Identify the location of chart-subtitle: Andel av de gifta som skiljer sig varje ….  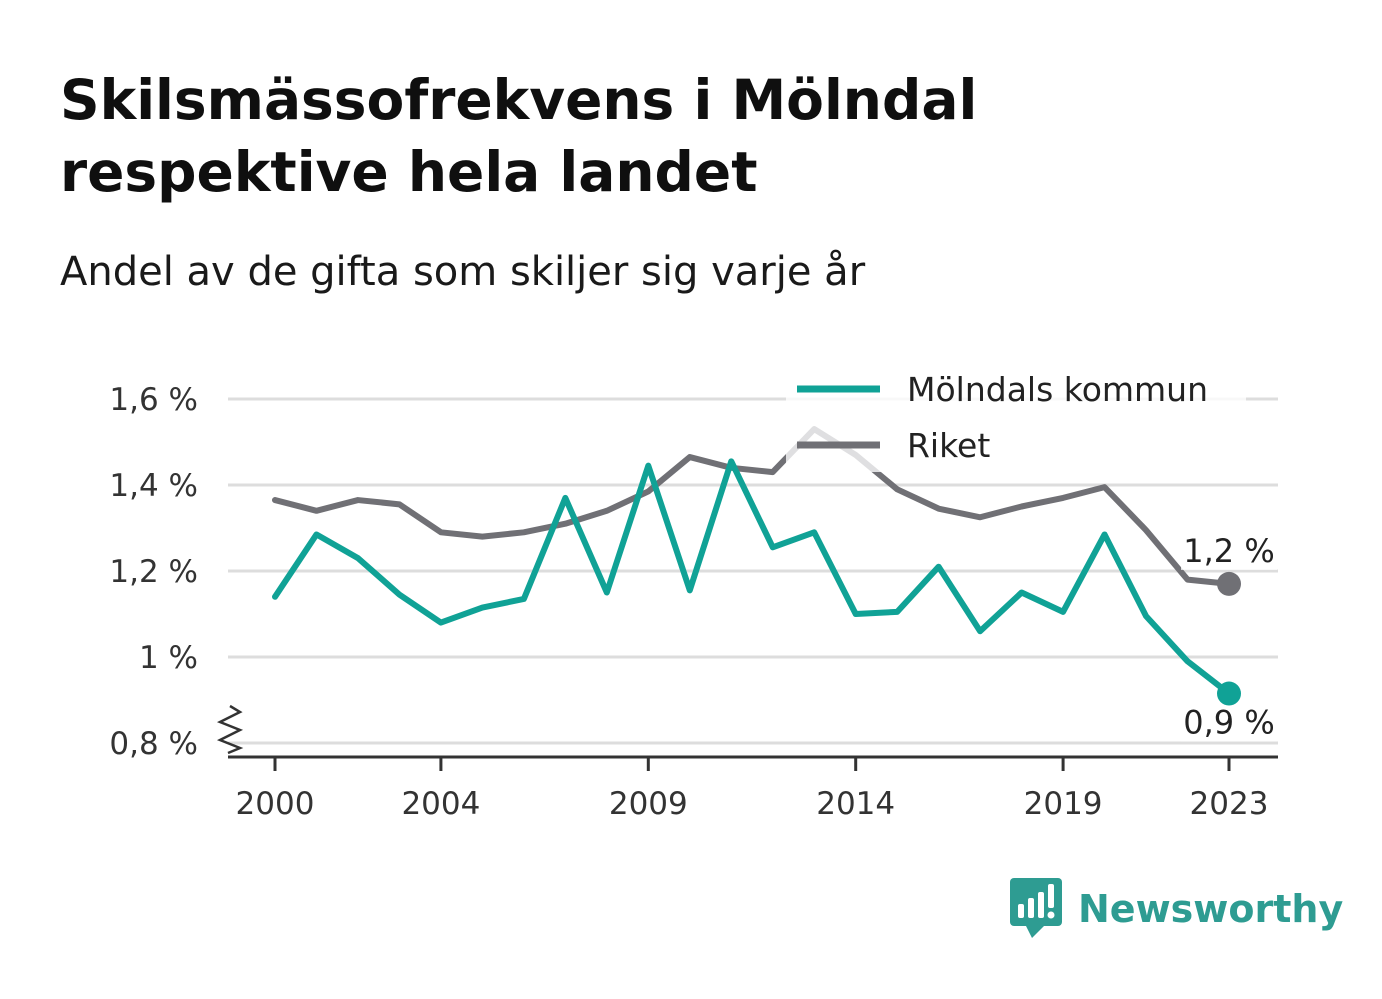
(463, 272).